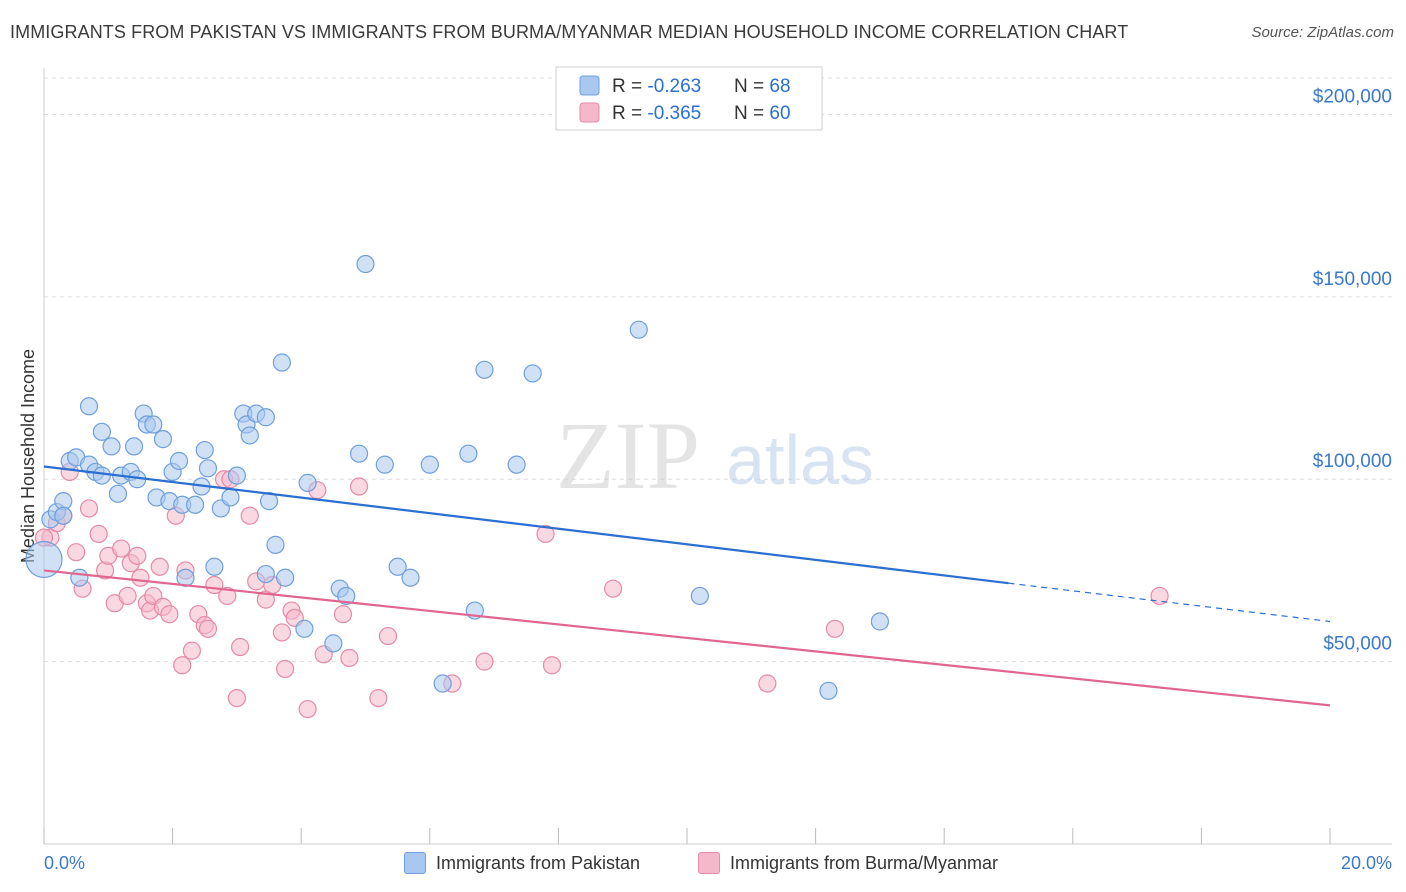 The image size is (1406, 892). What do you see at coordinates (674, 113) in the screenshot?
I see `legend-r-value-burma: -0.365` at bounding box center [674, 113].